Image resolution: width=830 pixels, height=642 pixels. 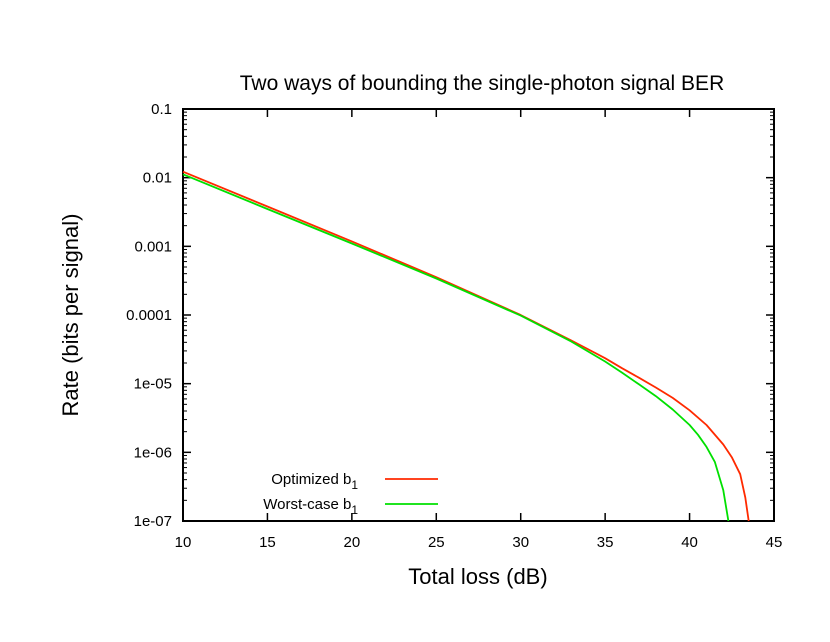 What do you see at coordinates (153, 384) in the screenshot?
I see `y-tick-label: 1e-05` at bounding box center [153, 384].